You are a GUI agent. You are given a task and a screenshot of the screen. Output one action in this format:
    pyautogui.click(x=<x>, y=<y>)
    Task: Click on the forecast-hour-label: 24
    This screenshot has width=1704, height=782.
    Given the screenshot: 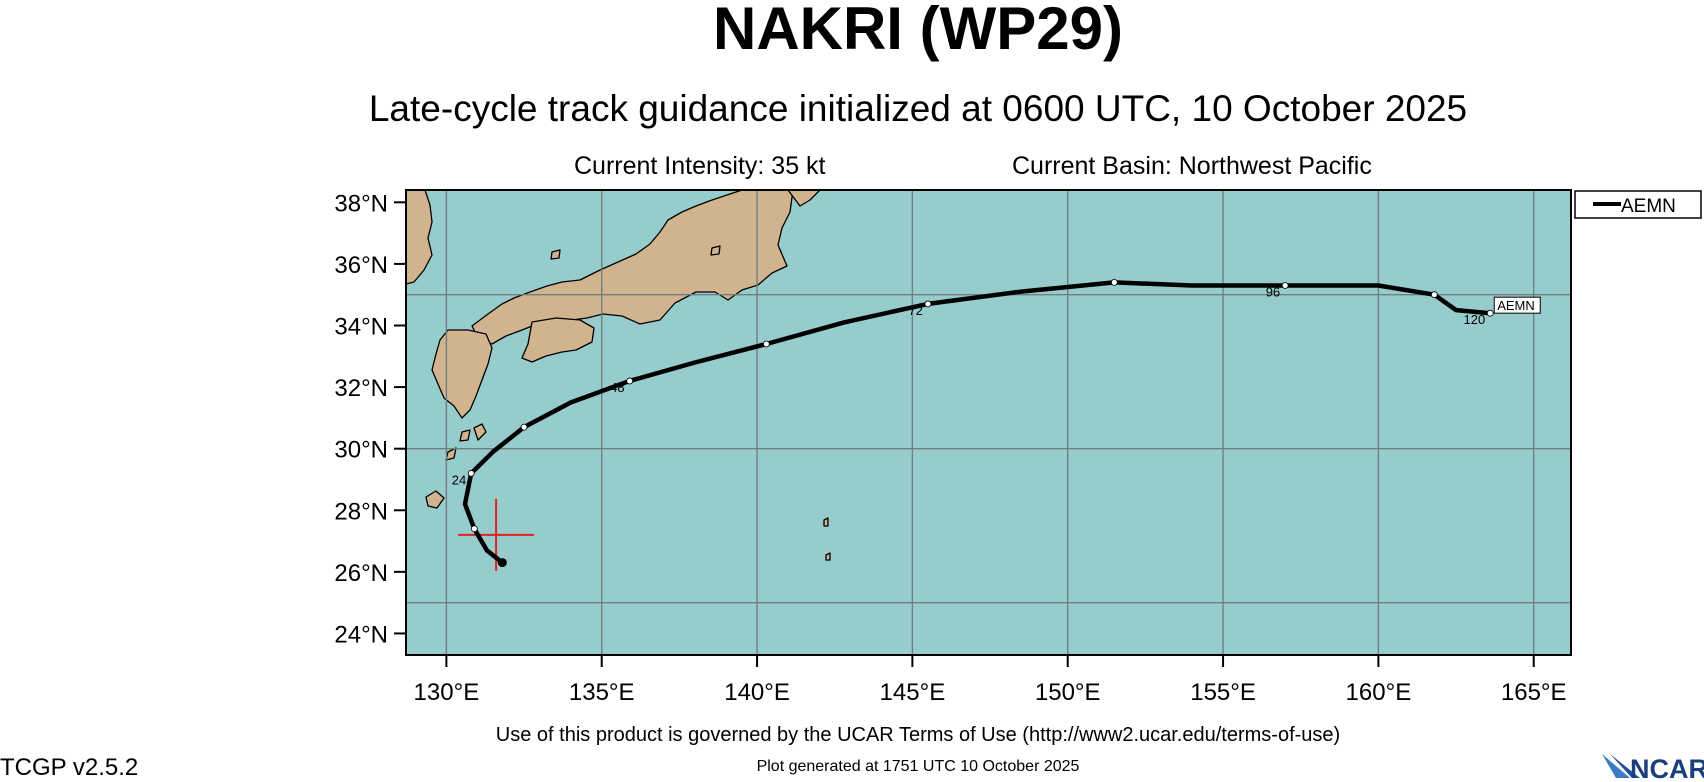 What is the action you would take?
    pyautogui.click(x=459, y=479)
    